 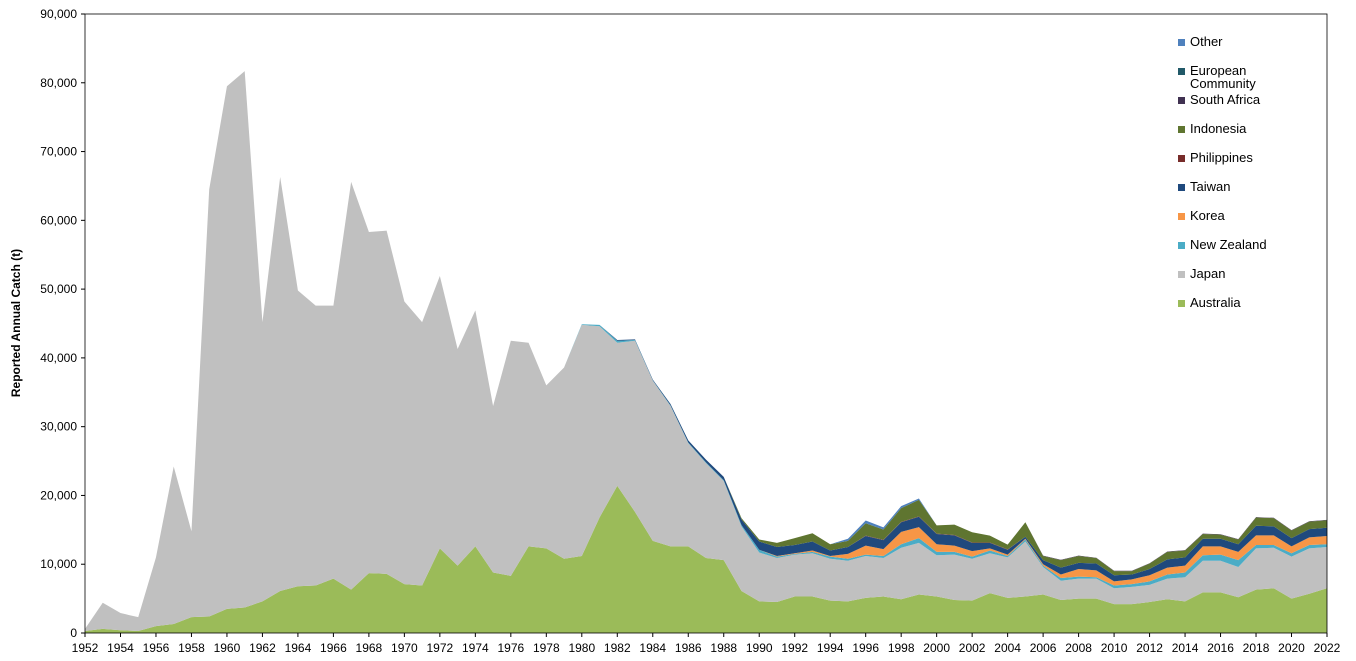 I want to click on legend-item: Philippines, so click(x=1238, y=165).